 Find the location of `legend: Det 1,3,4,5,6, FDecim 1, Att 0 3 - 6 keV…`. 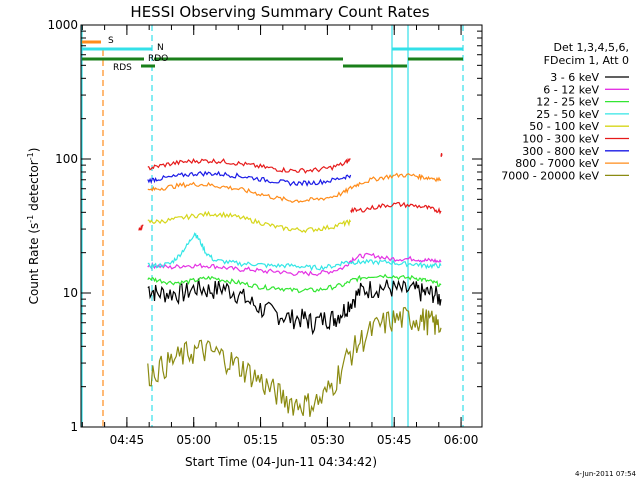

legend: Det 1,3,4,5,6, FDecim 1, Att 0 3 - 6 keV… is located at coordinates (565, 111).